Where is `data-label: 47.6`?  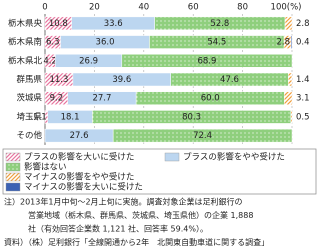
data-label: 47.6 is located at coordinates (229, 80).